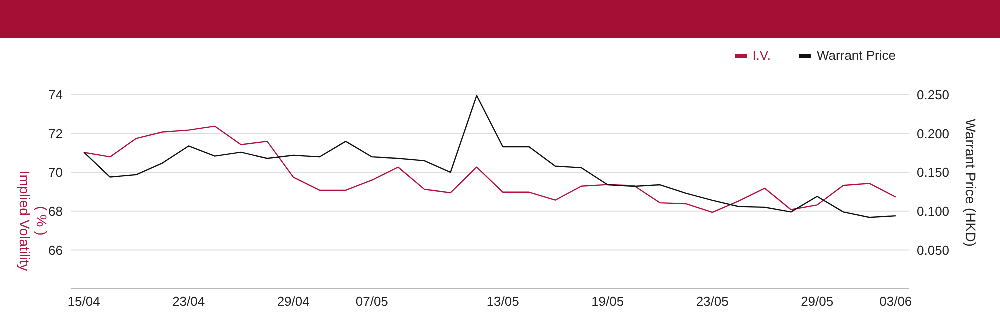 The image size is (1000, 324). I want to click on y-tick-label: 72, so click(55, 134).